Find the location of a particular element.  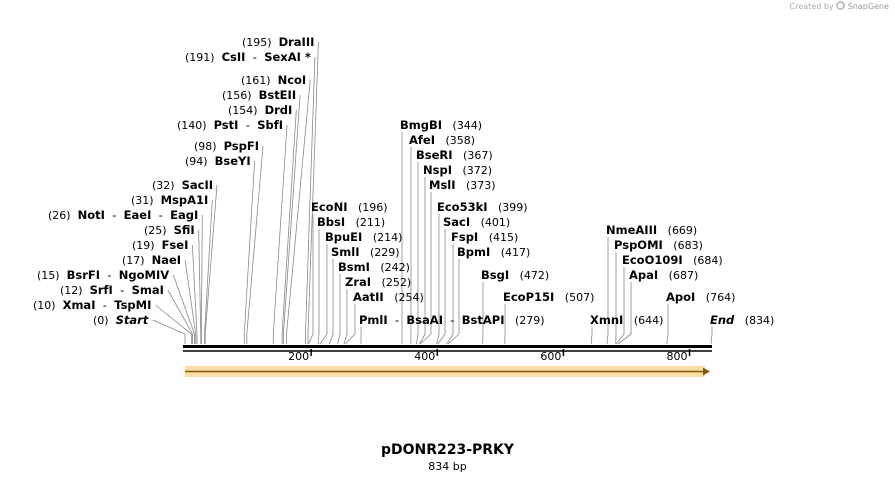

enzyme-site-1: (10) XmaI - TspMI is located at coordinates (92, 305).